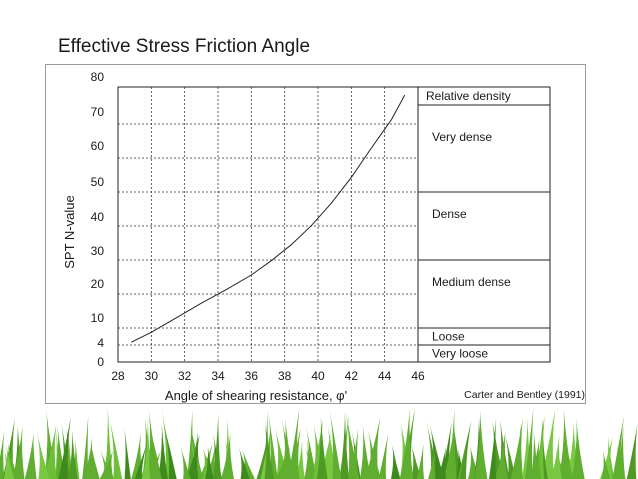 This screenshot has width=638, height=479. I want to click on table-row-label: Very loose, so click(460, 354).